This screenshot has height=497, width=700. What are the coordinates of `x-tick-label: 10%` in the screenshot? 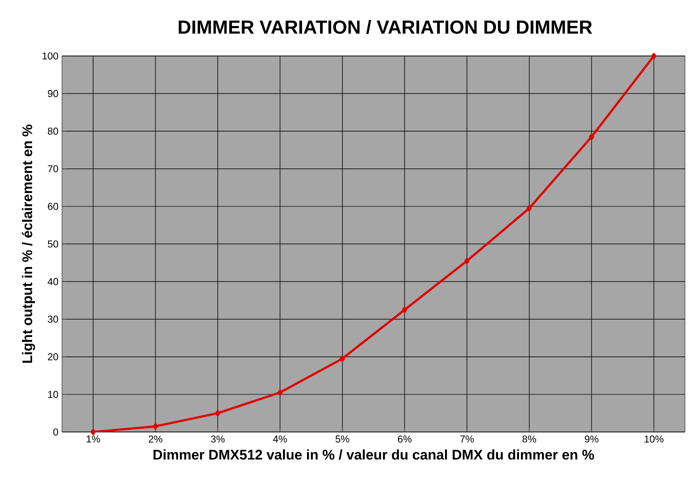 It's located at (654, 439).